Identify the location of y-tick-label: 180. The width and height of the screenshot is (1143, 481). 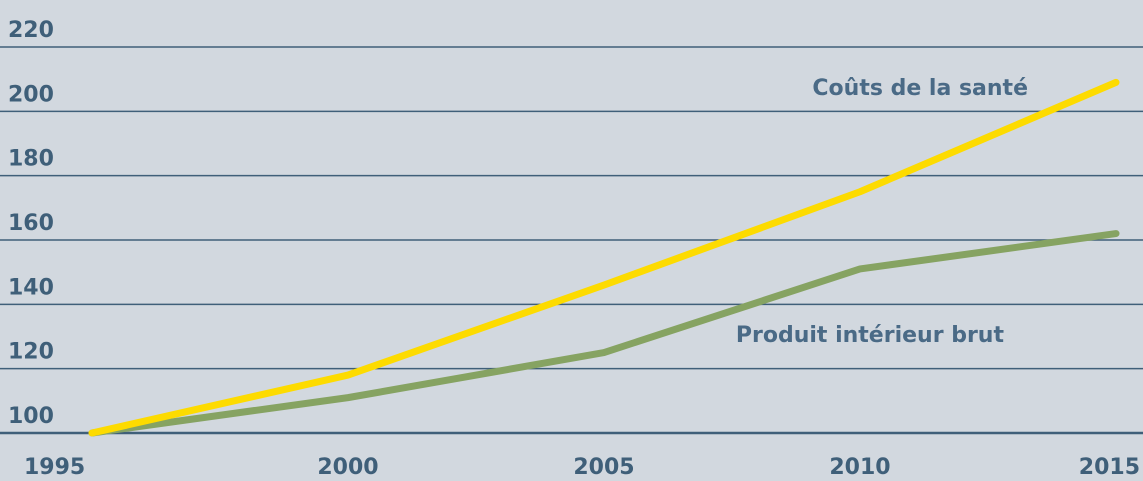
(31, 159).